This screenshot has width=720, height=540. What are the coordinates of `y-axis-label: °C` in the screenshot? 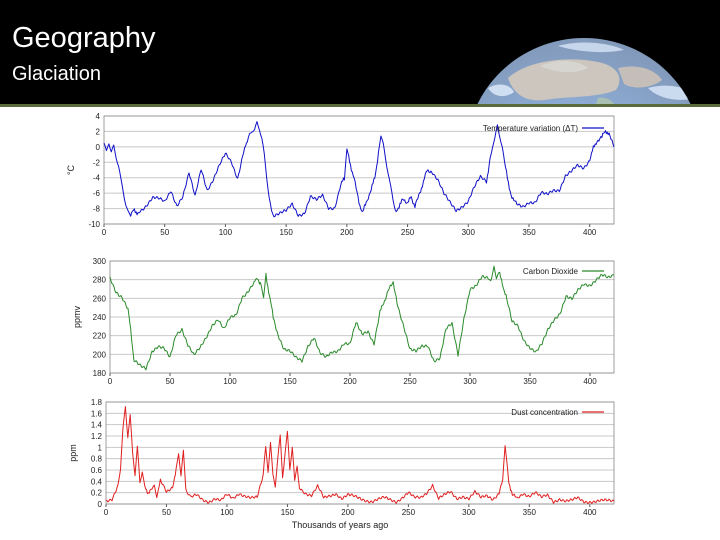 It's located at (71, 169).